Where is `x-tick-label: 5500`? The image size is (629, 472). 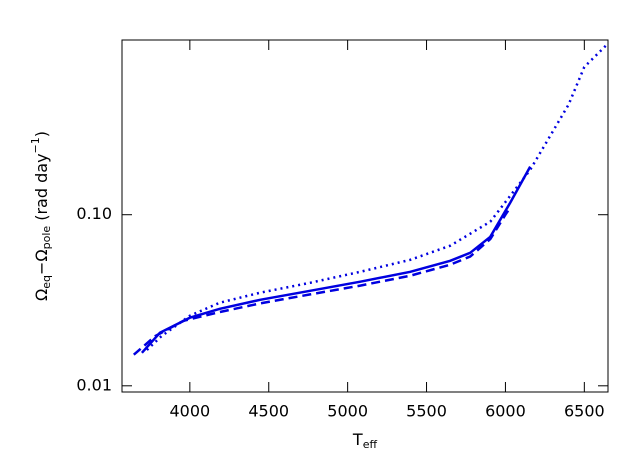
x-tick-label: 5500 is located at coordinates (426, 411).